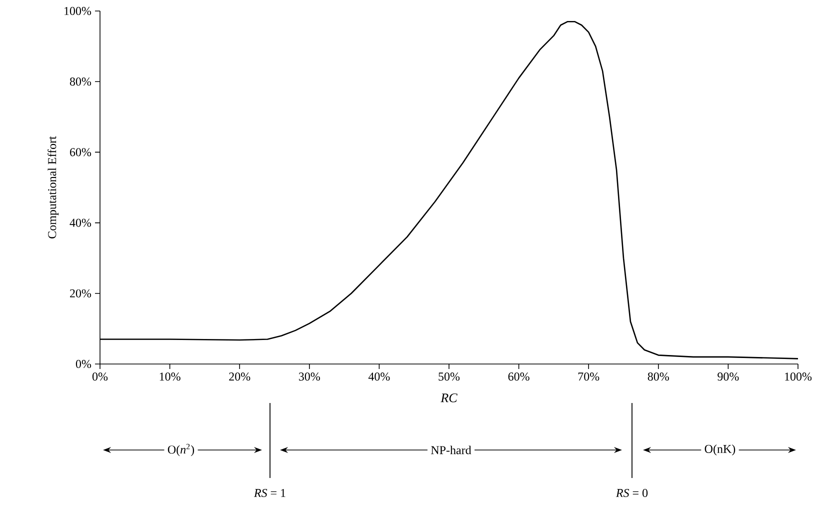 The width and height of the screenshot is (815, 512). What do you see at coordinates (84, 364) in the screenshot?
I see `y-tick-label: 0%` at bounding box center [84, 364].